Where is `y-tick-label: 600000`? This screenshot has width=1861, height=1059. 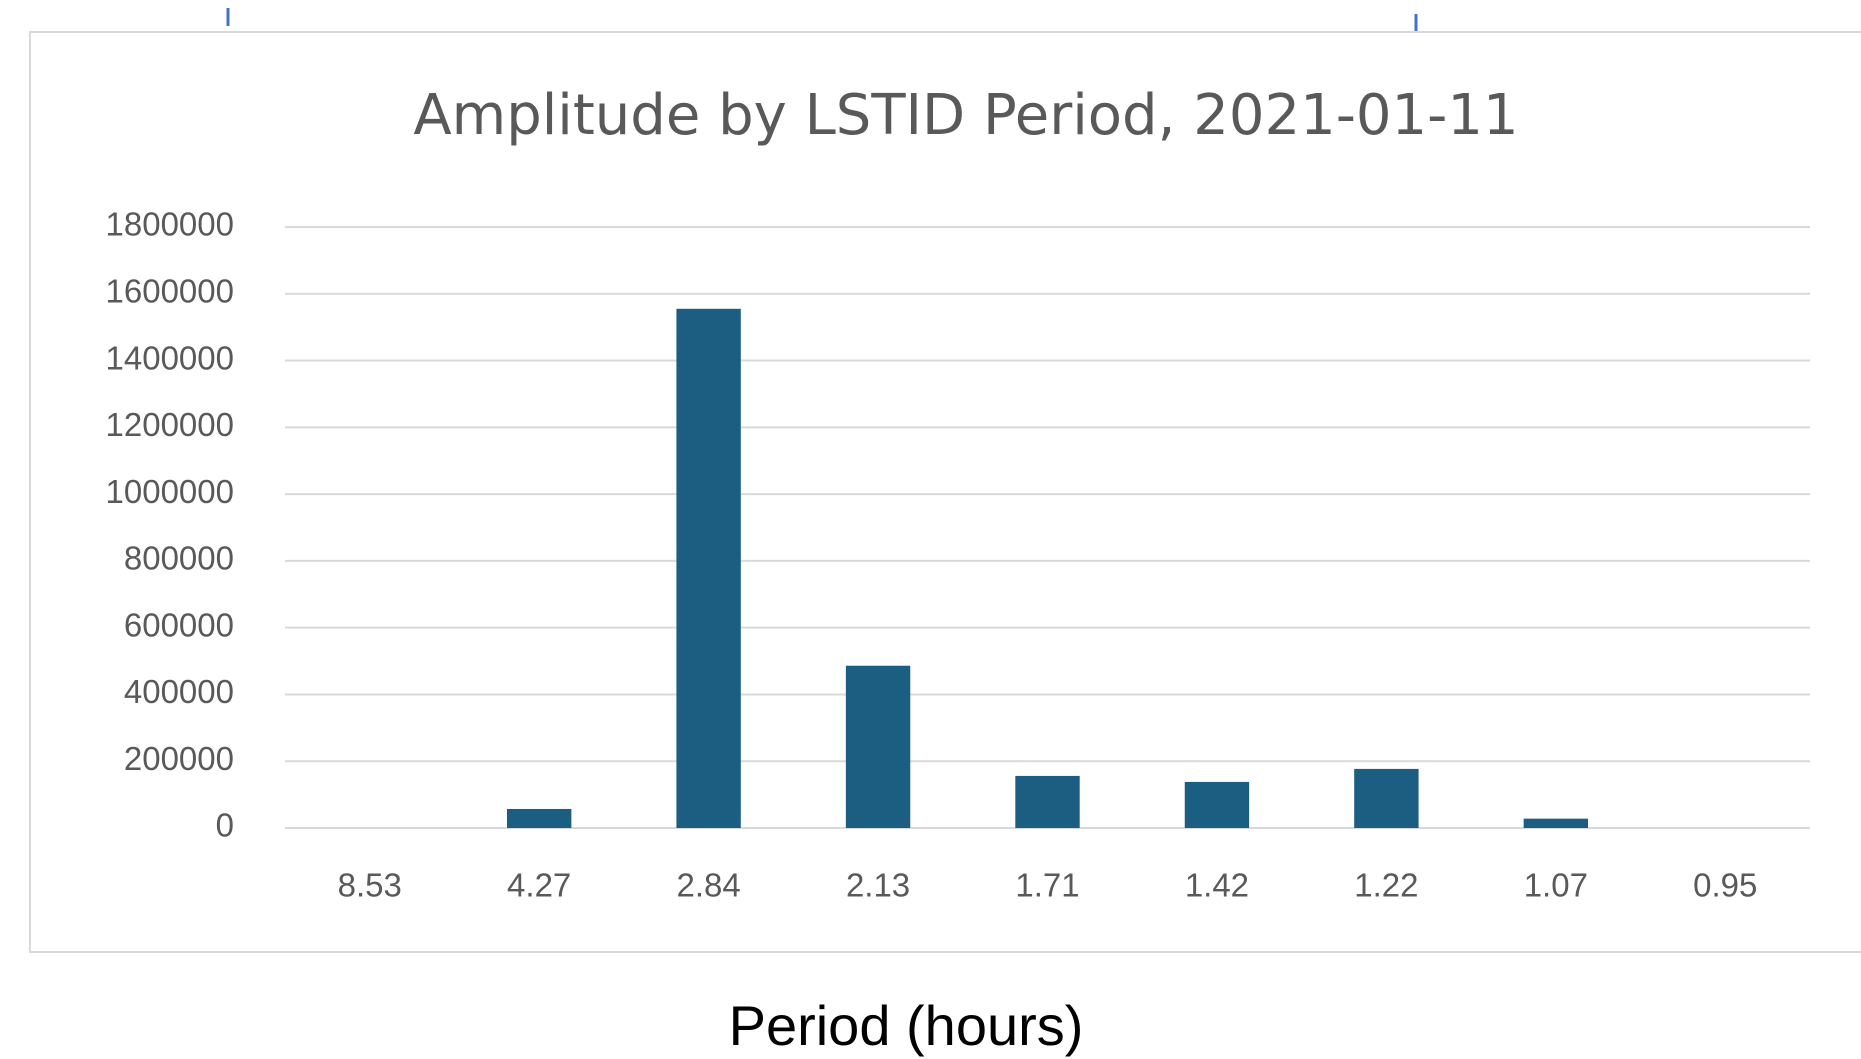
y-tick-label: 600000 is located at coordinates (179, 624).